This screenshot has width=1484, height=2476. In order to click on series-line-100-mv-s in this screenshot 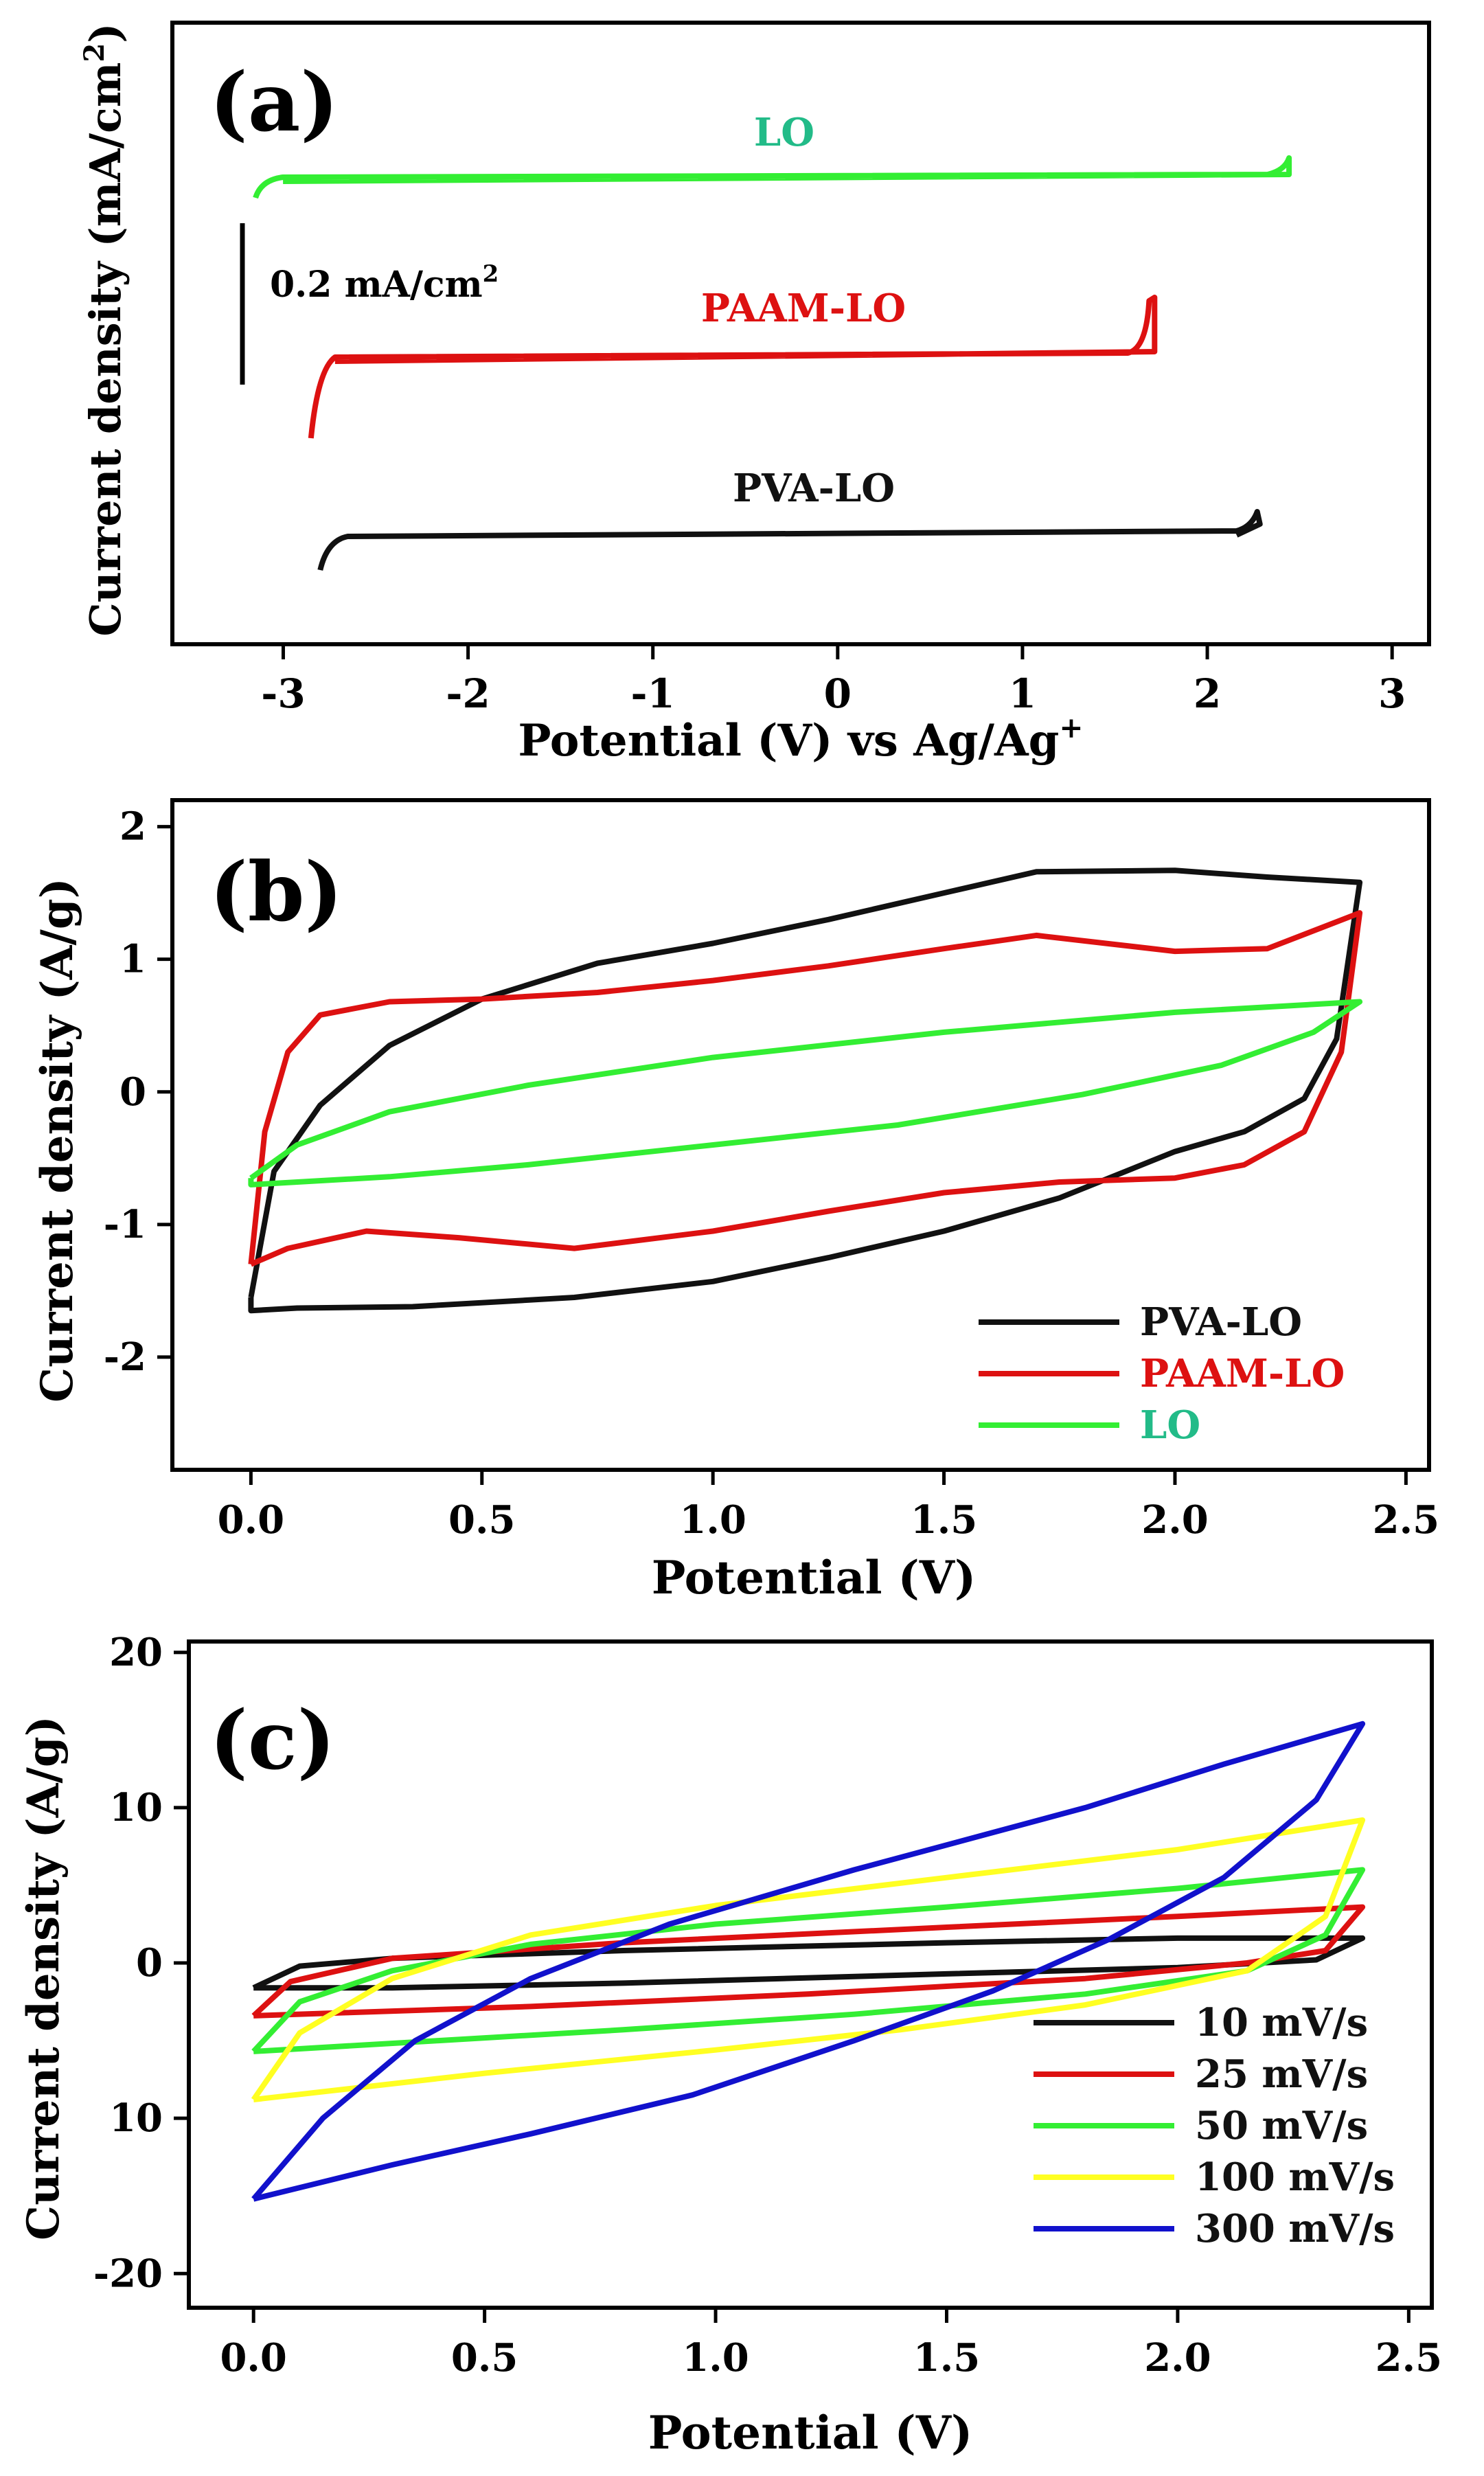, I will do `click(808, 1959)`.